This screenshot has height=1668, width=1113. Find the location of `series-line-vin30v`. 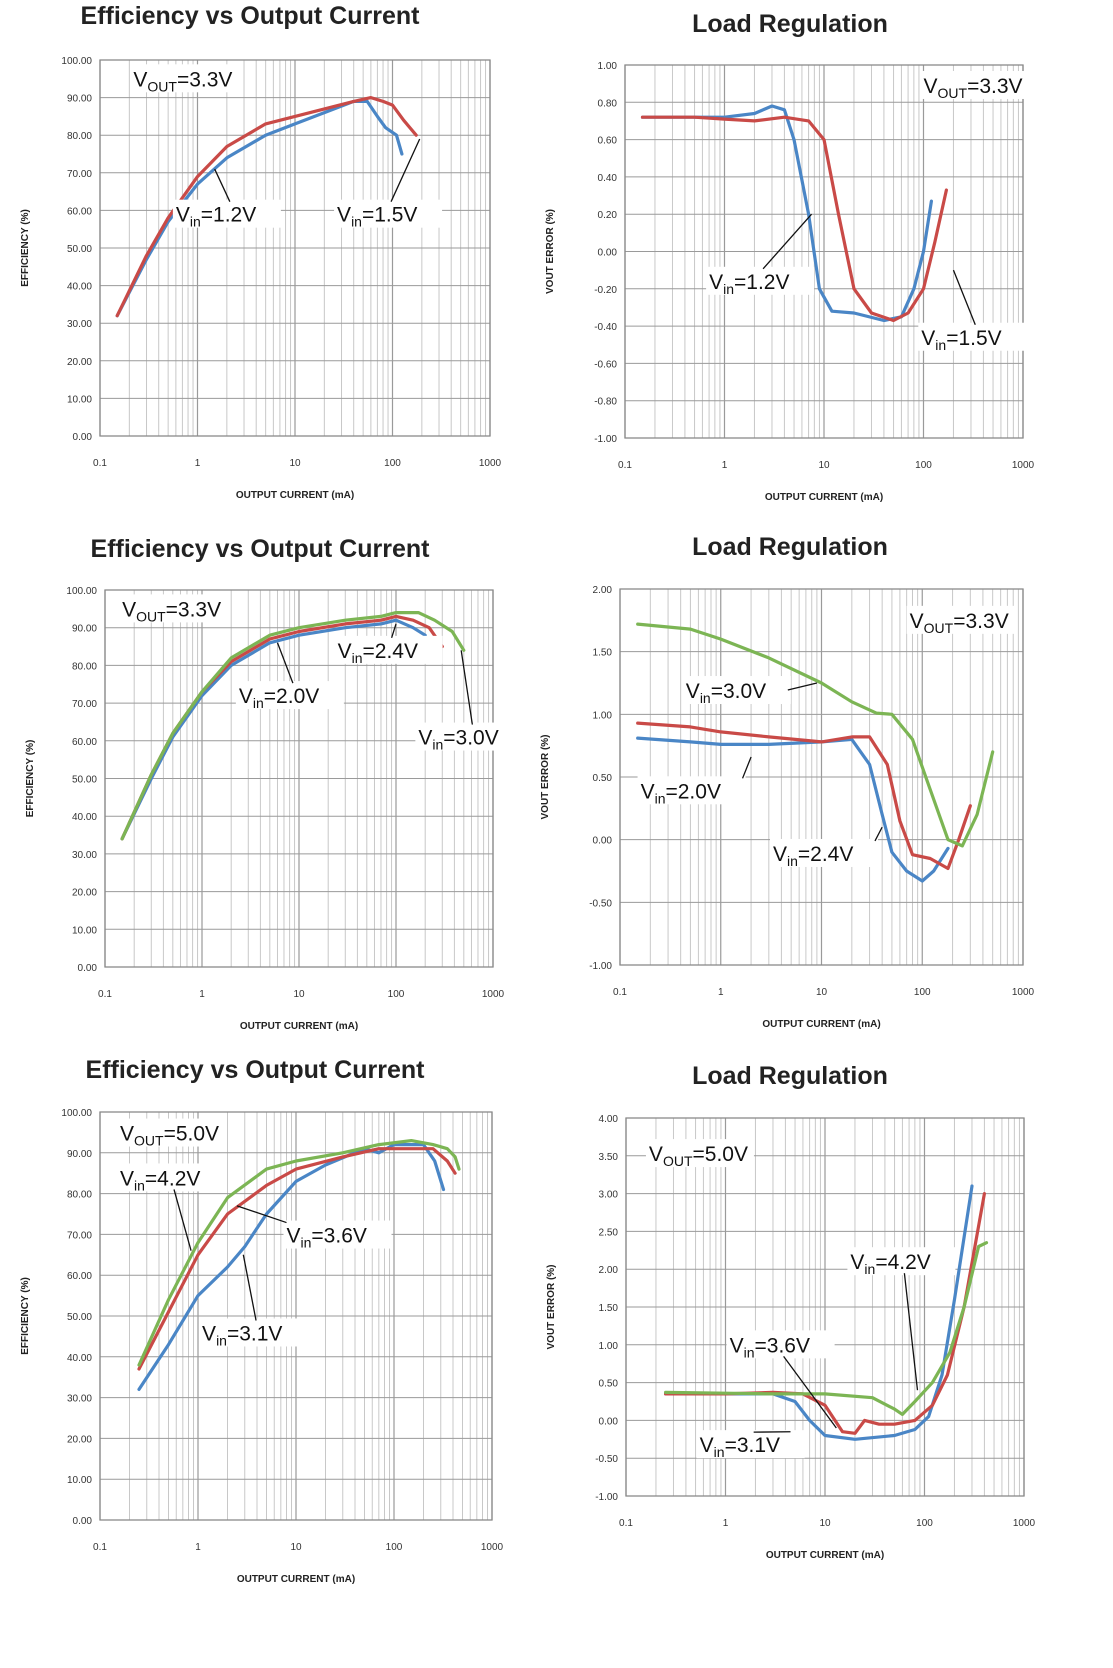

series-line-vin30v is located at coordinates (815, 735).